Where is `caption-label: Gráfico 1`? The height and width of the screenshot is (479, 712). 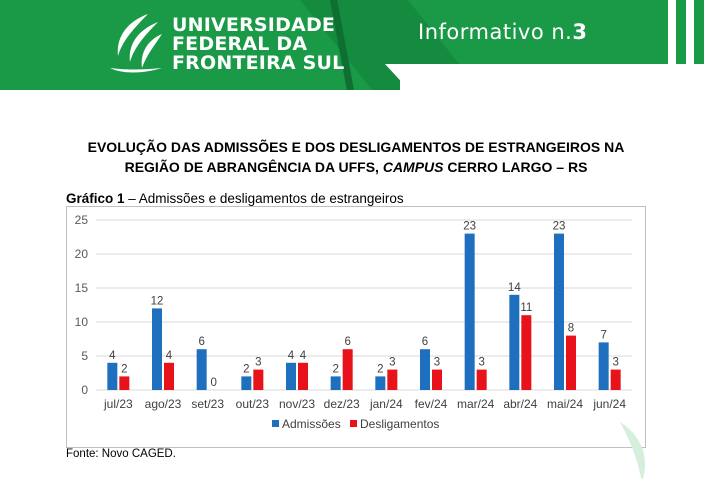 caption-label: Gráfico 1 is located at coordinates (95, 198).